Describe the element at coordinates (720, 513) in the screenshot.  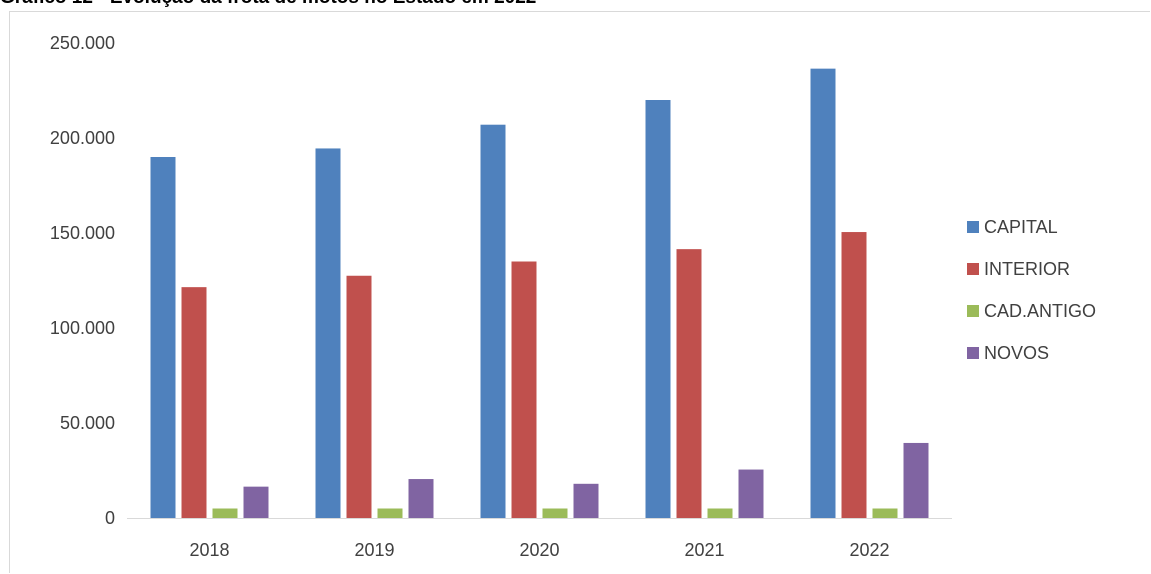
I see `bar-cad-antigo-2021` at that location.